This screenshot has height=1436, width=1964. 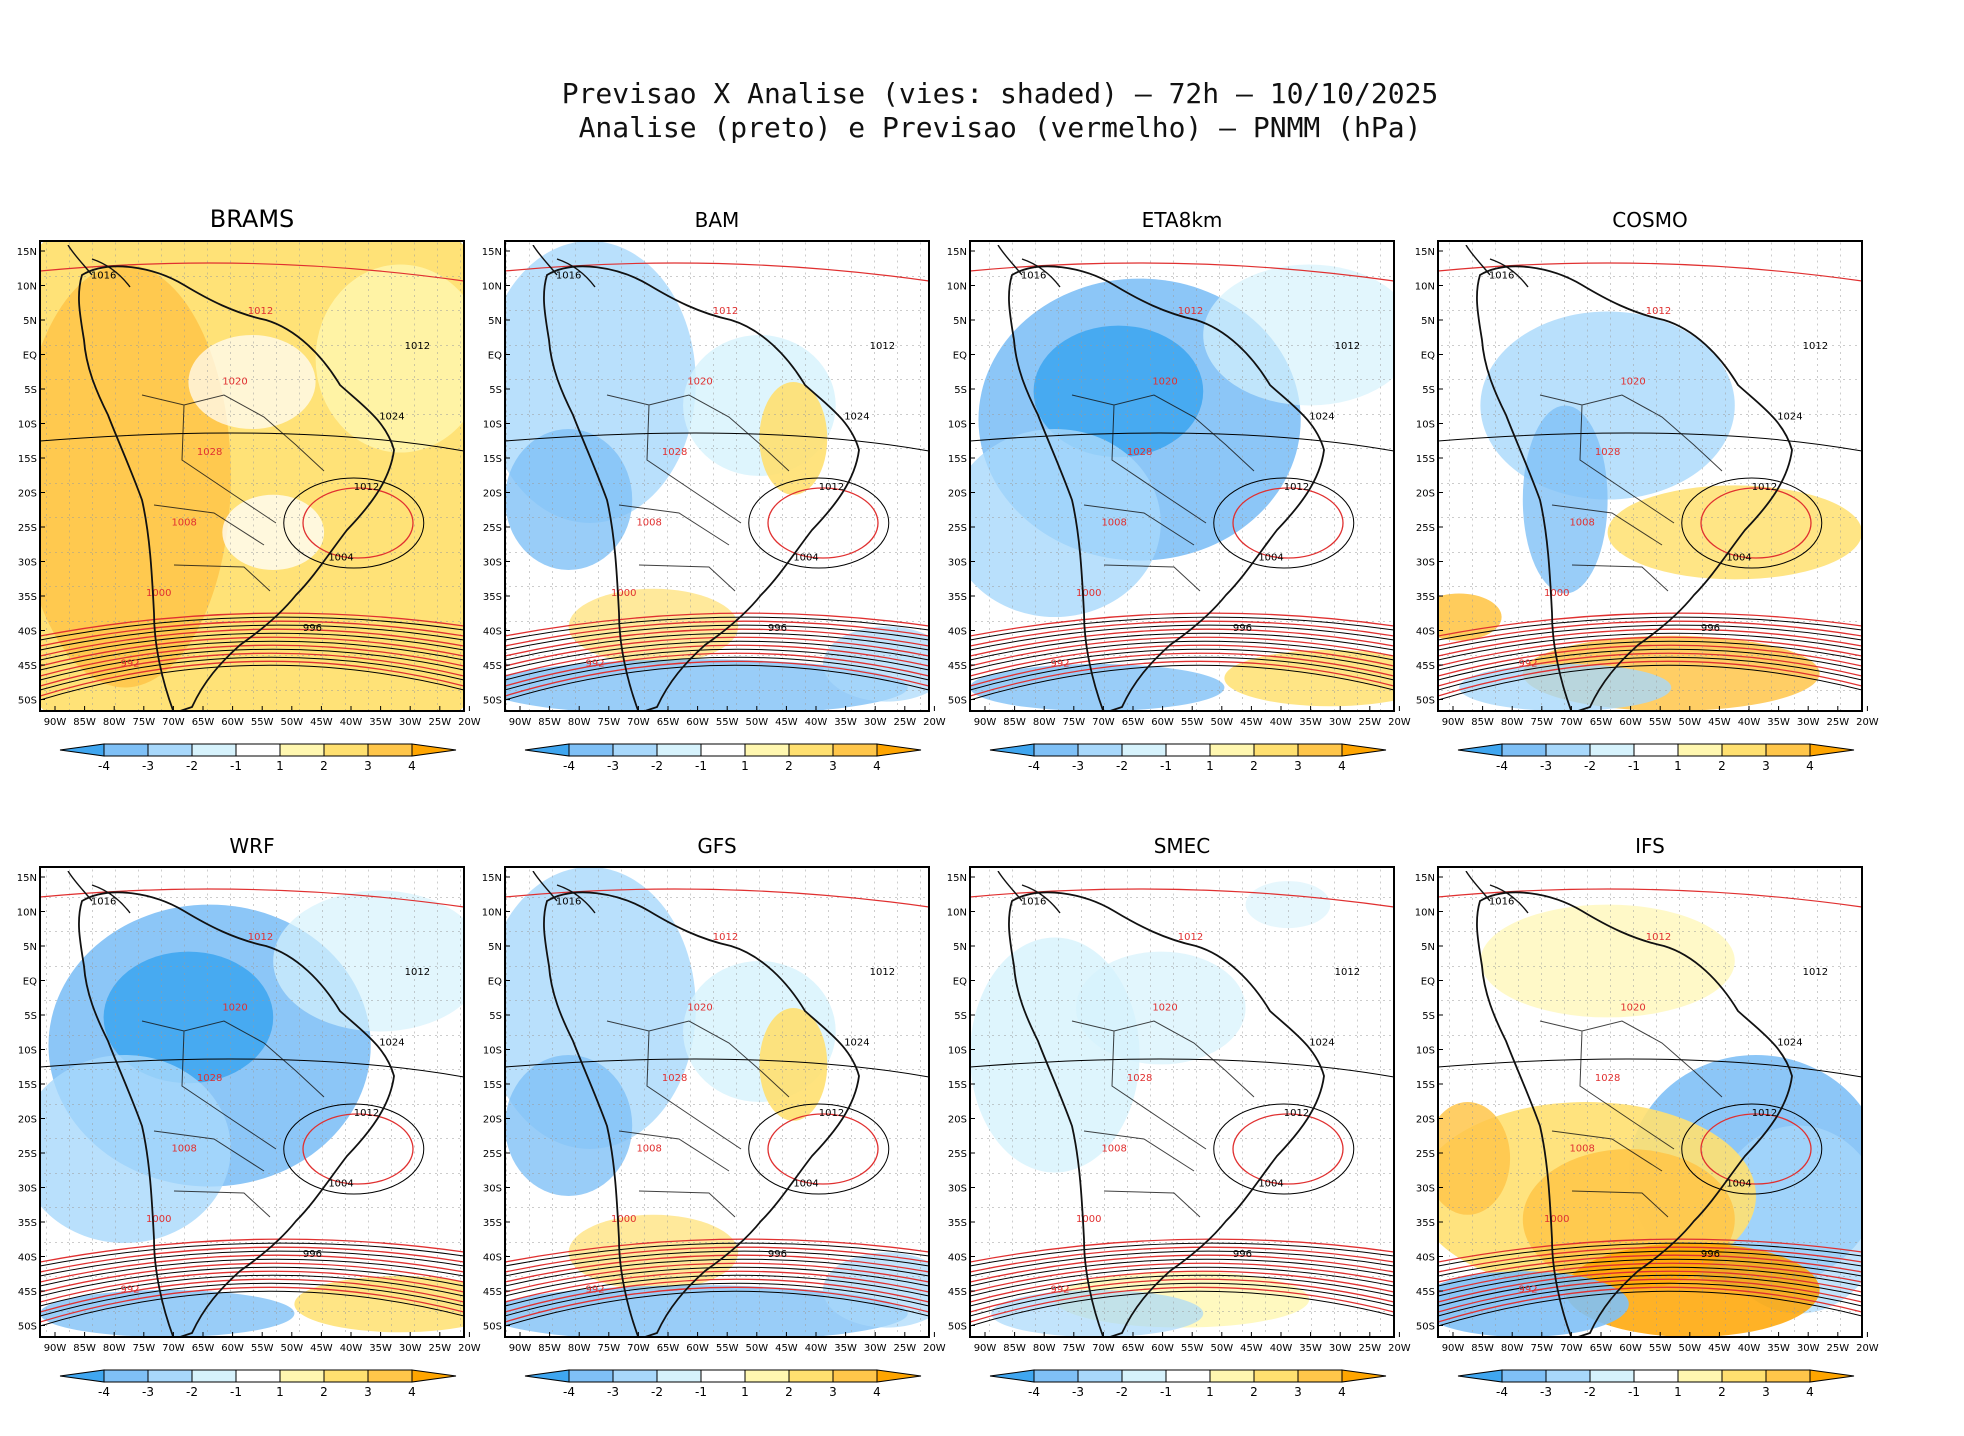 I want to click on colorbar-label: 2, so click(x=789, y=766).